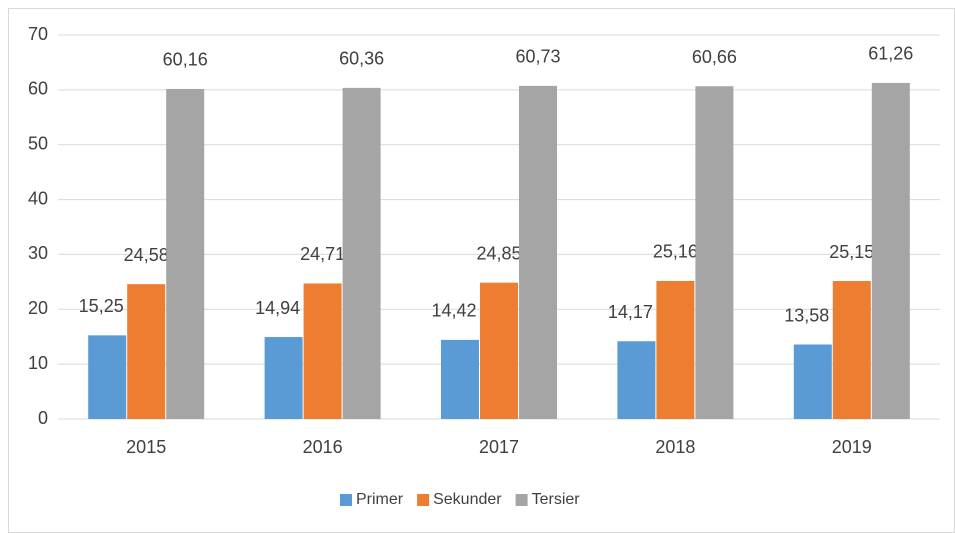 The height and width of the screenshot is (533, 955). What do you see at coordinates (851, 252) in the screenshot?
I see `data-label: 25,15` at bounding box center [851, 252].